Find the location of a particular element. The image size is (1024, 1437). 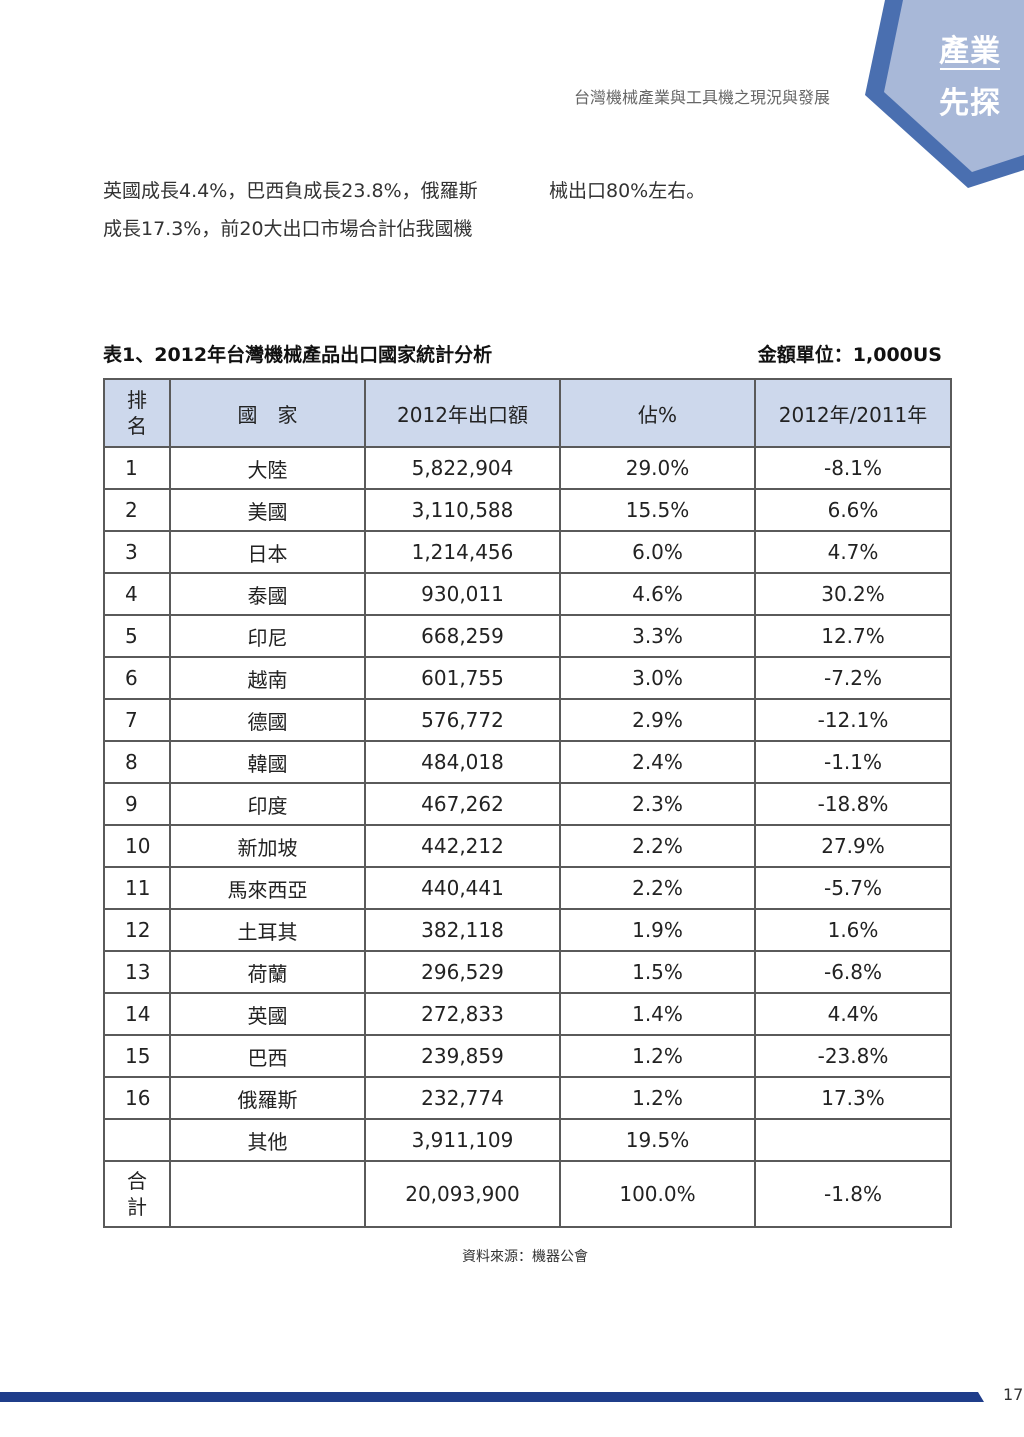

cell-country: 俄羅斯 is located at coordinates (267, 1098).